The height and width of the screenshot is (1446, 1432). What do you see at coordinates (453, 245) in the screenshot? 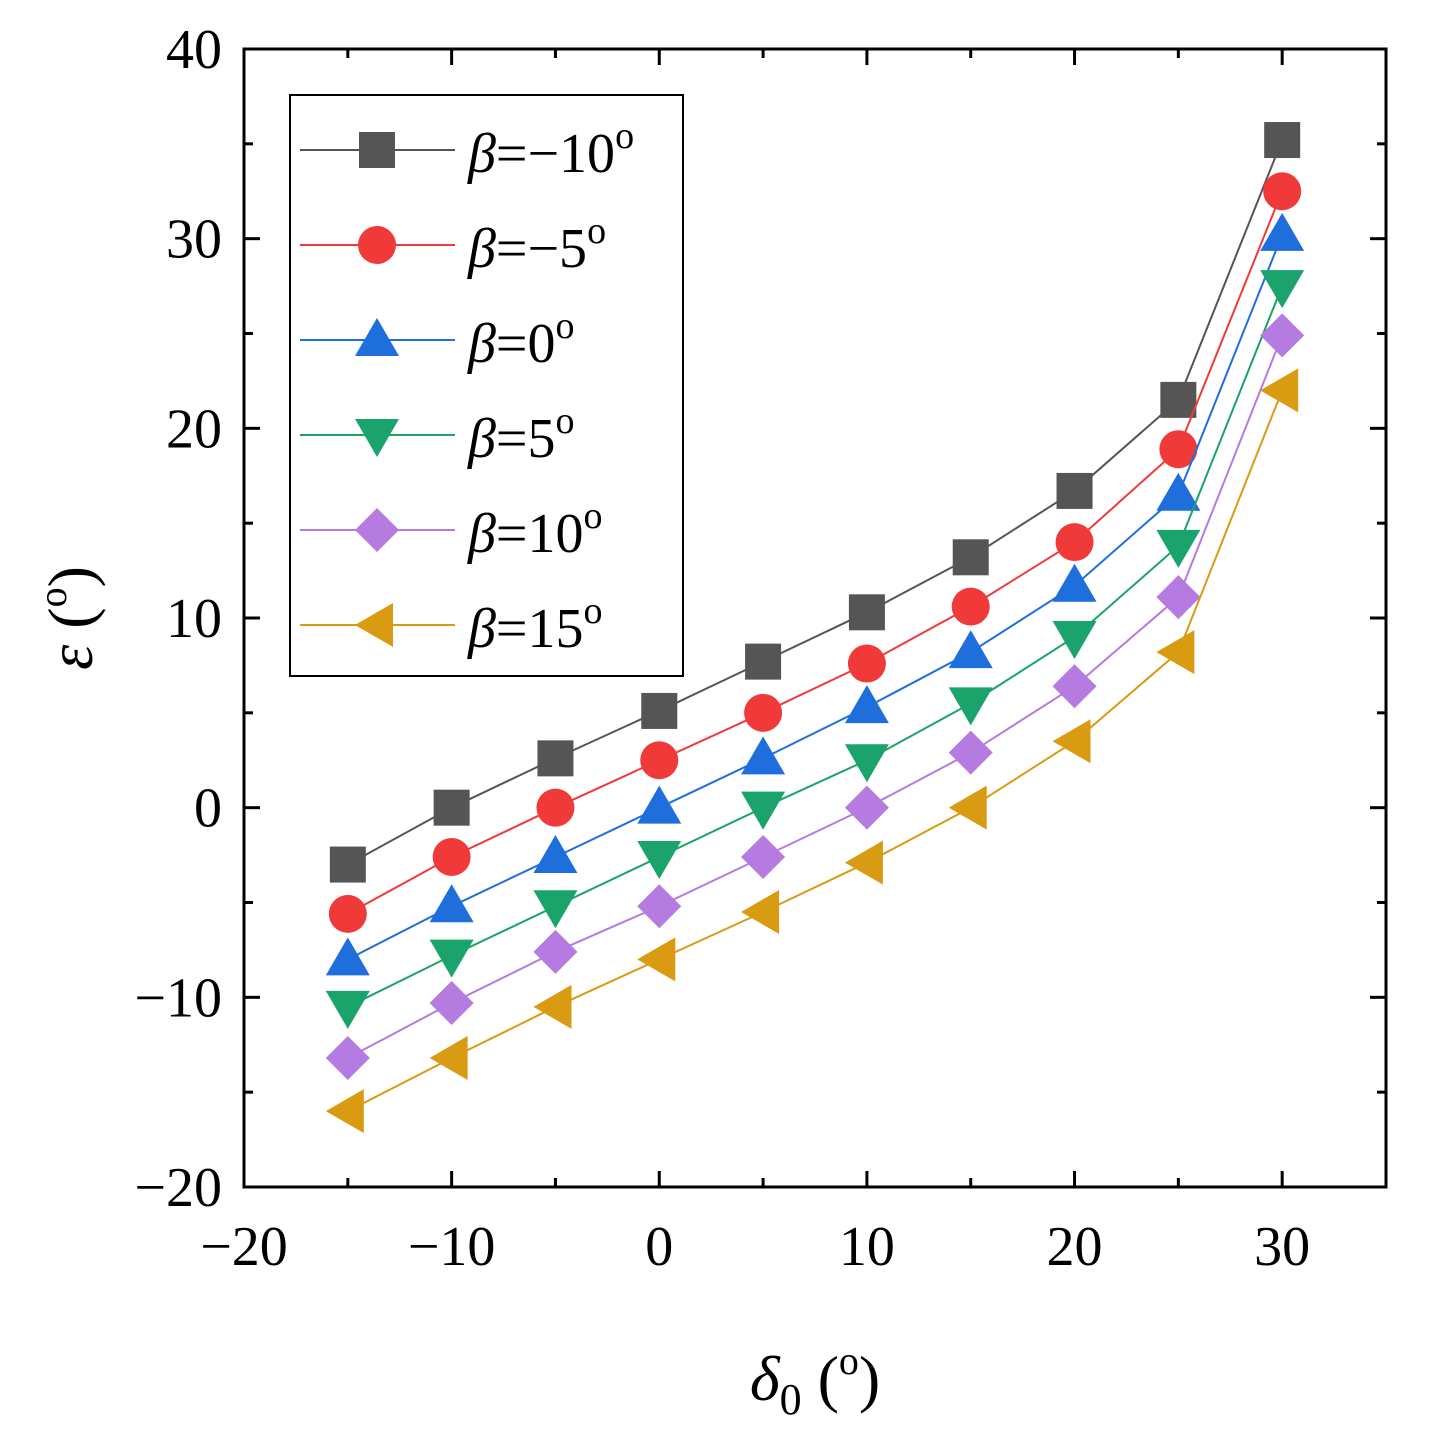
I see `legend-entry: β=−5o` at bounding box center [453, 245].